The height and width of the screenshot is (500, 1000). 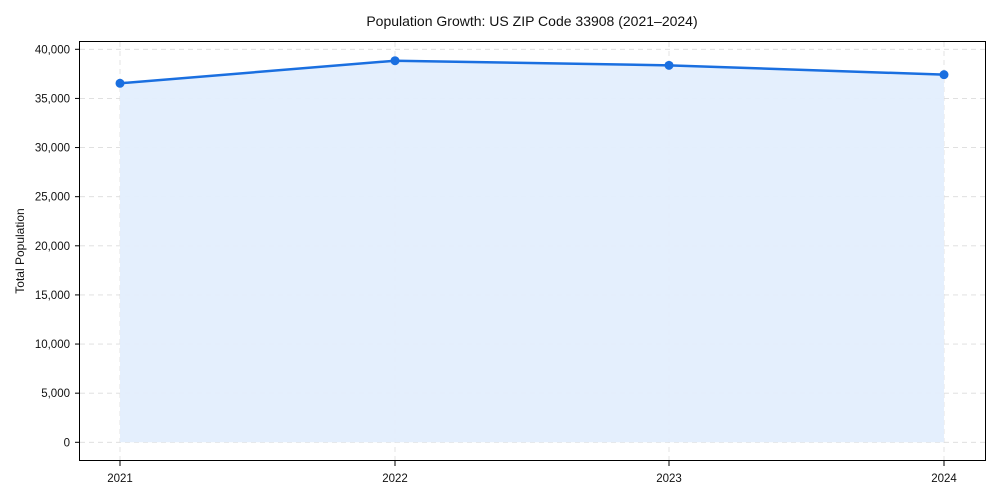 I want to click on y-tick-label: 20,000, so click(x=52, y=247).